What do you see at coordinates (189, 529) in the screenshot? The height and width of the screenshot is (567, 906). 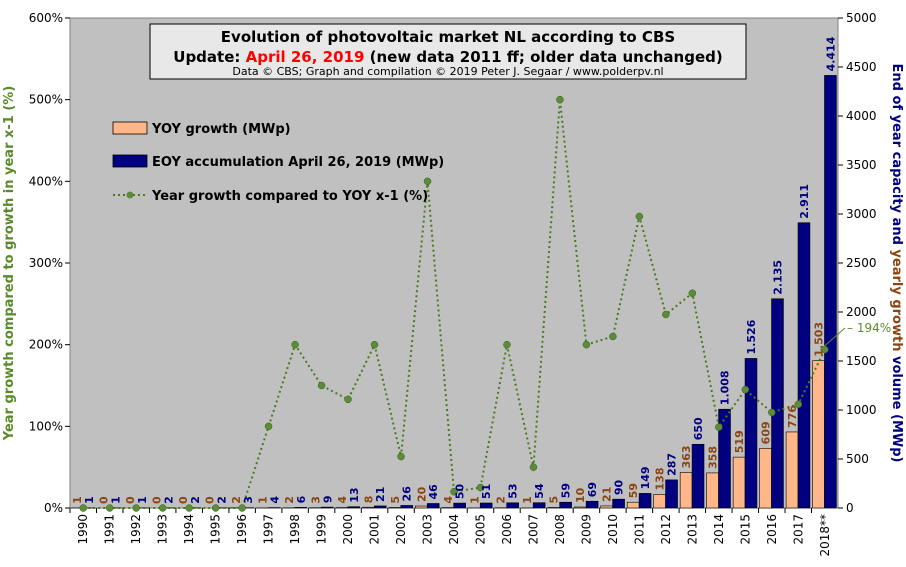 I see `x-tick-label: 1994` at bounding box center [189, 529].